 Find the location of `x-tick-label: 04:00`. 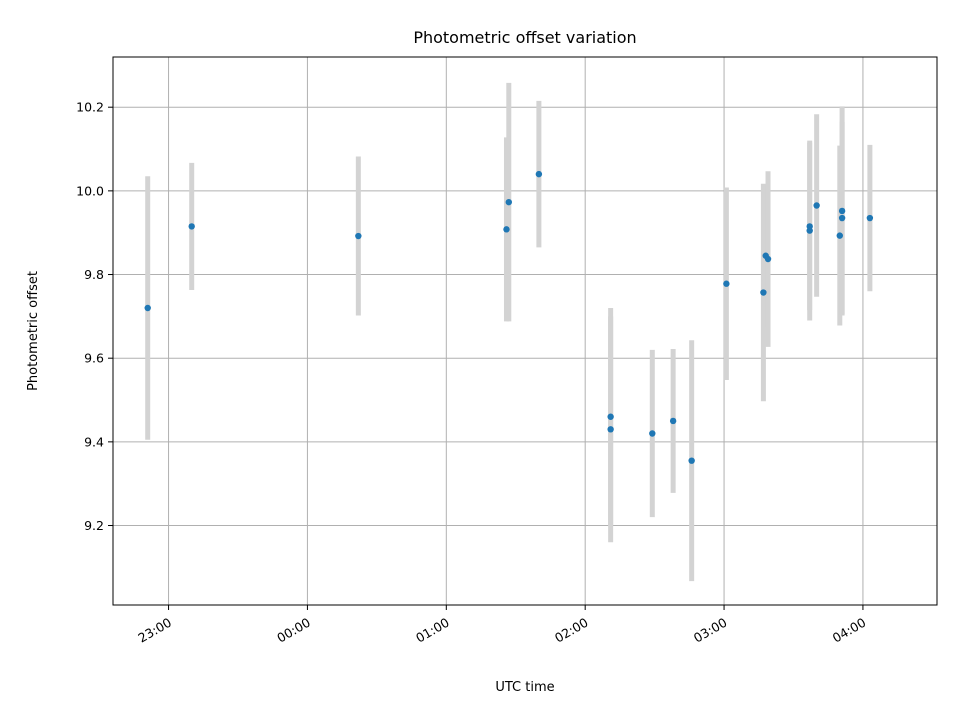

x-tick-label: 04:00 is located at coordinates (849, 630).